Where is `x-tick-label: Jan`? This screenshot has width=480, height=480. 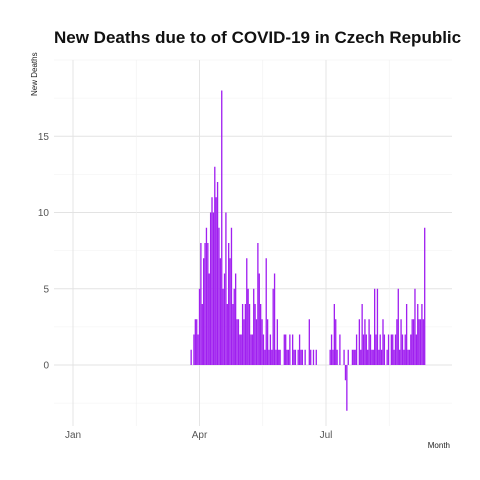
x-tick-label: Jan is located at coordinates (73, 435).